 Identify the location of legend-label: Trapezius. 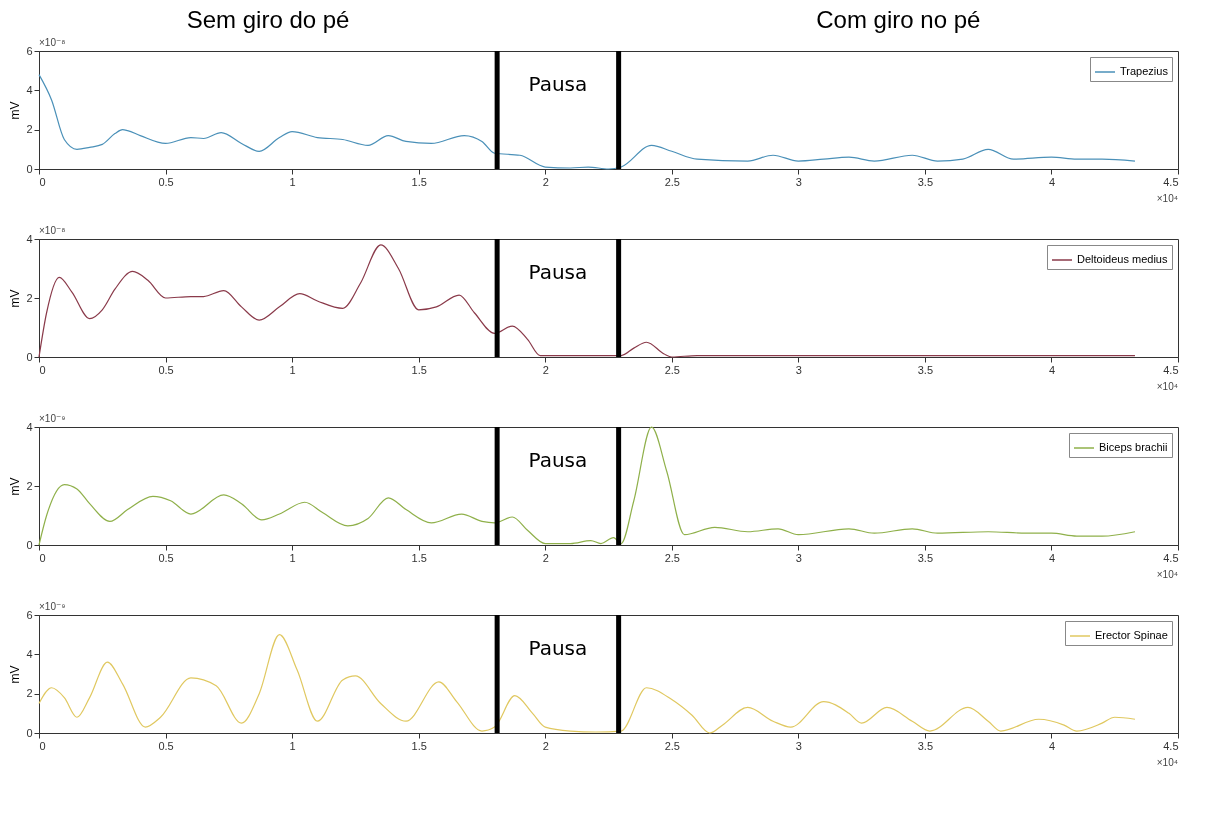
(1144, 71).